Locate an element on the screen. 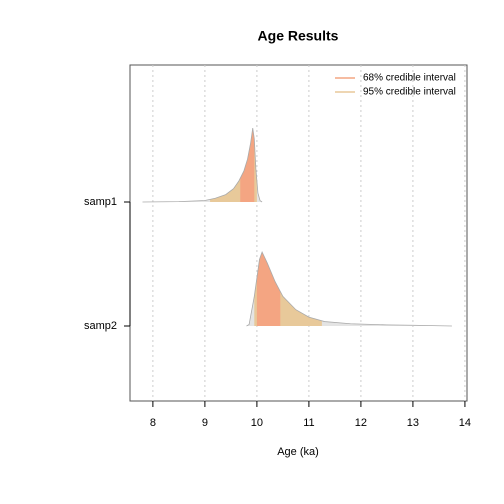 The height and width of the screenshot is (504, 504). x-axis-label: Age (ka) is located at coordinates (298, 452).